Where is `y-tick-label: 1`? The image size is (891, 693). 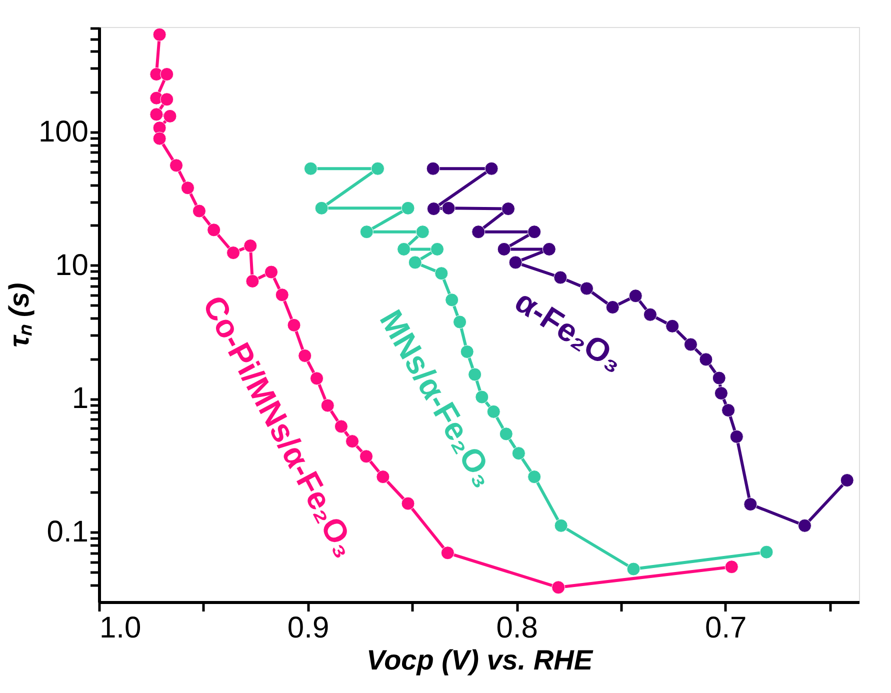 y-tick-label: 1 is located at coordinates (80, 399).